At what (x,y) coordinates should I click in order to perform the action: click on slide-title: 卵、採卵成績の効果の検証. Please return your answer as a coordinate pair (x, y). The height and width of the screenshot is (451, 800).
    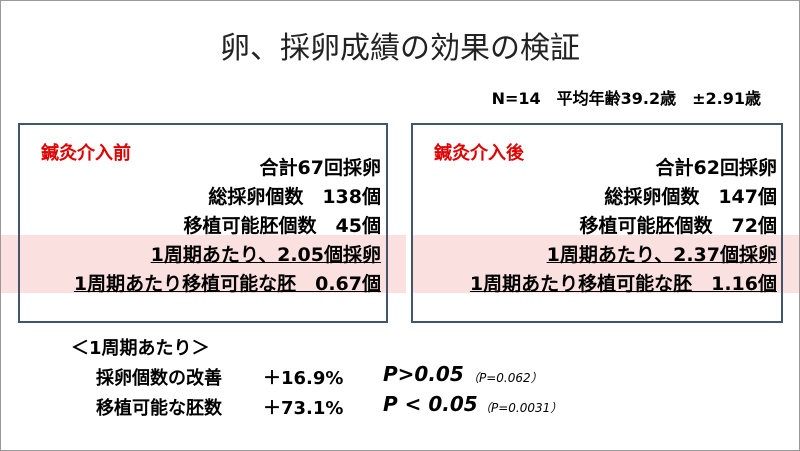
    Looking at the image, I should click on (400, 48).